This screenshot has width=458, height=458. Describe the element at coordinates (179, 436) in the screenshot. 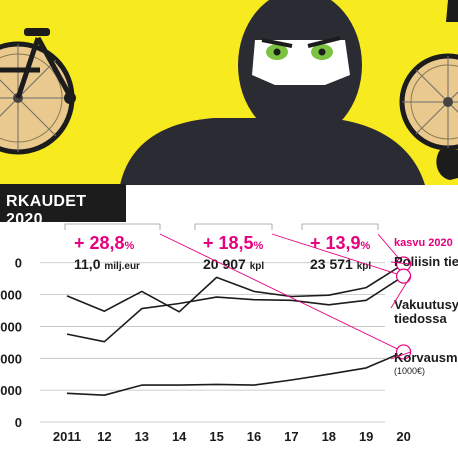

I see `x-tick-label: 14` at that location.